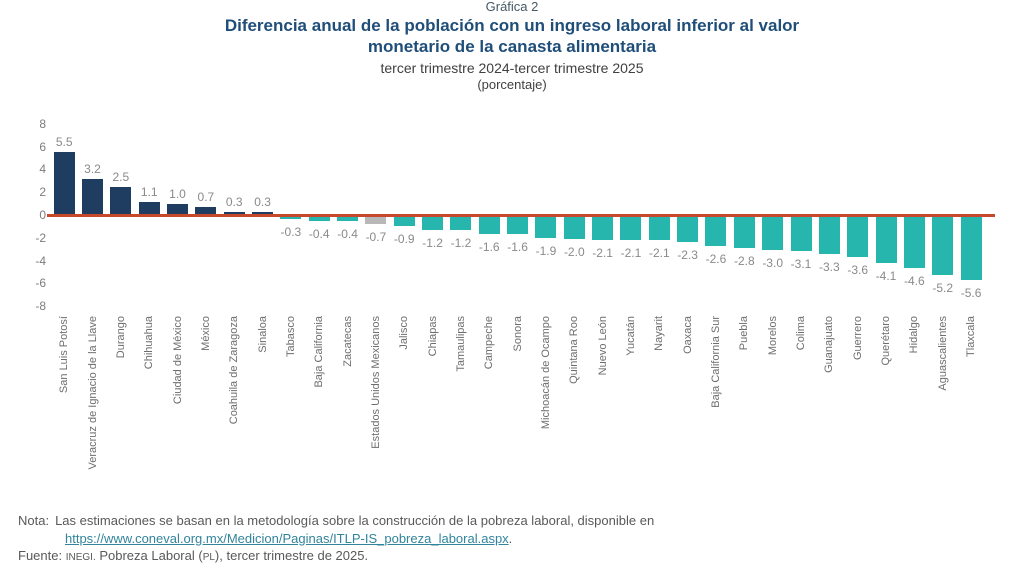 The image size is (1024, 576). I want to click on bar-value-campeche: -1.6, so click(489, 247).